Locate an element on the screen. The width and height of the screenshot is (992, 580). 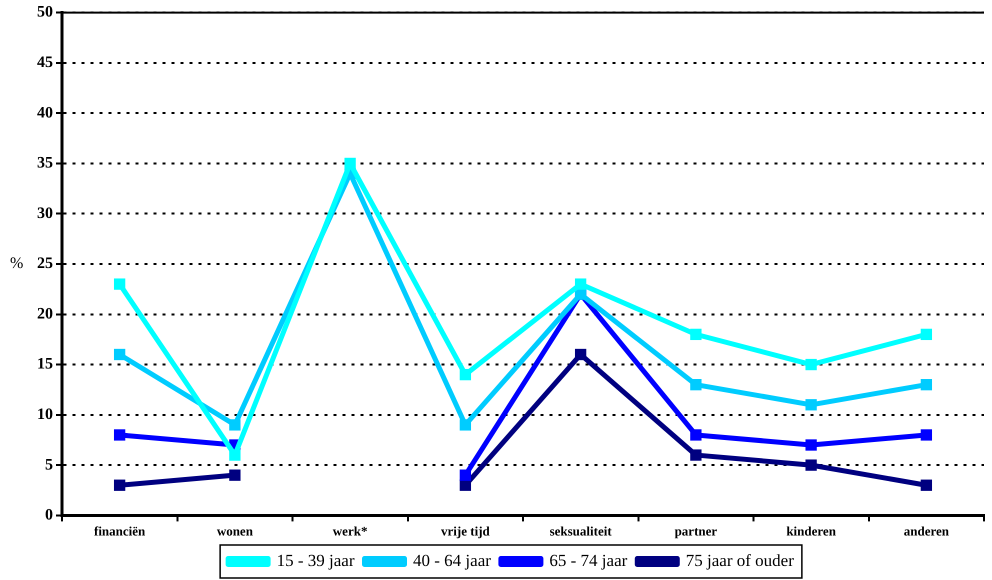
x-tick-label: financiën is located at coordinates (120, 531).